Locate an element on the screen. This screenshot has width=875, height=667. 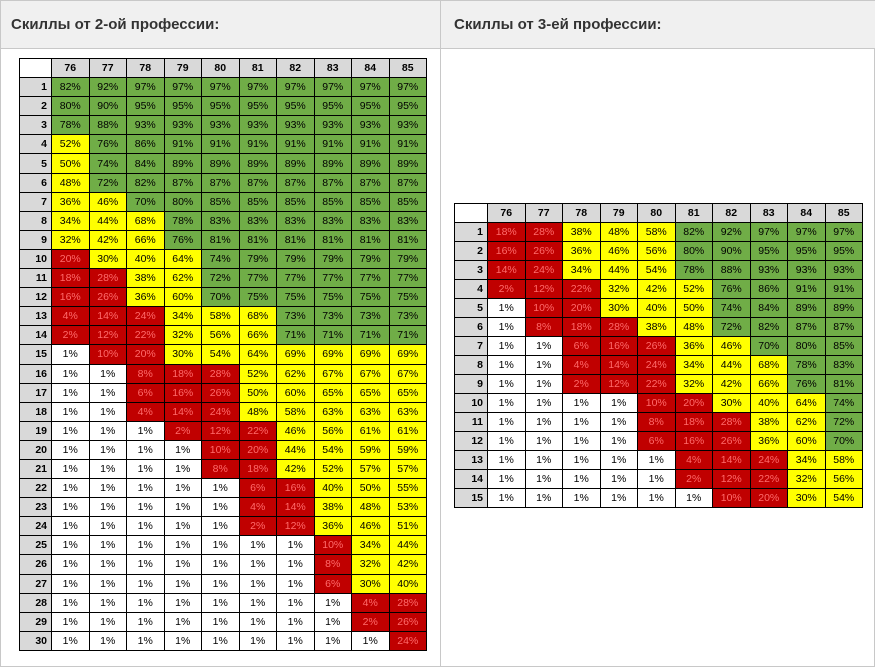
chance-cell: 20% is located at coordinates (693, 403).